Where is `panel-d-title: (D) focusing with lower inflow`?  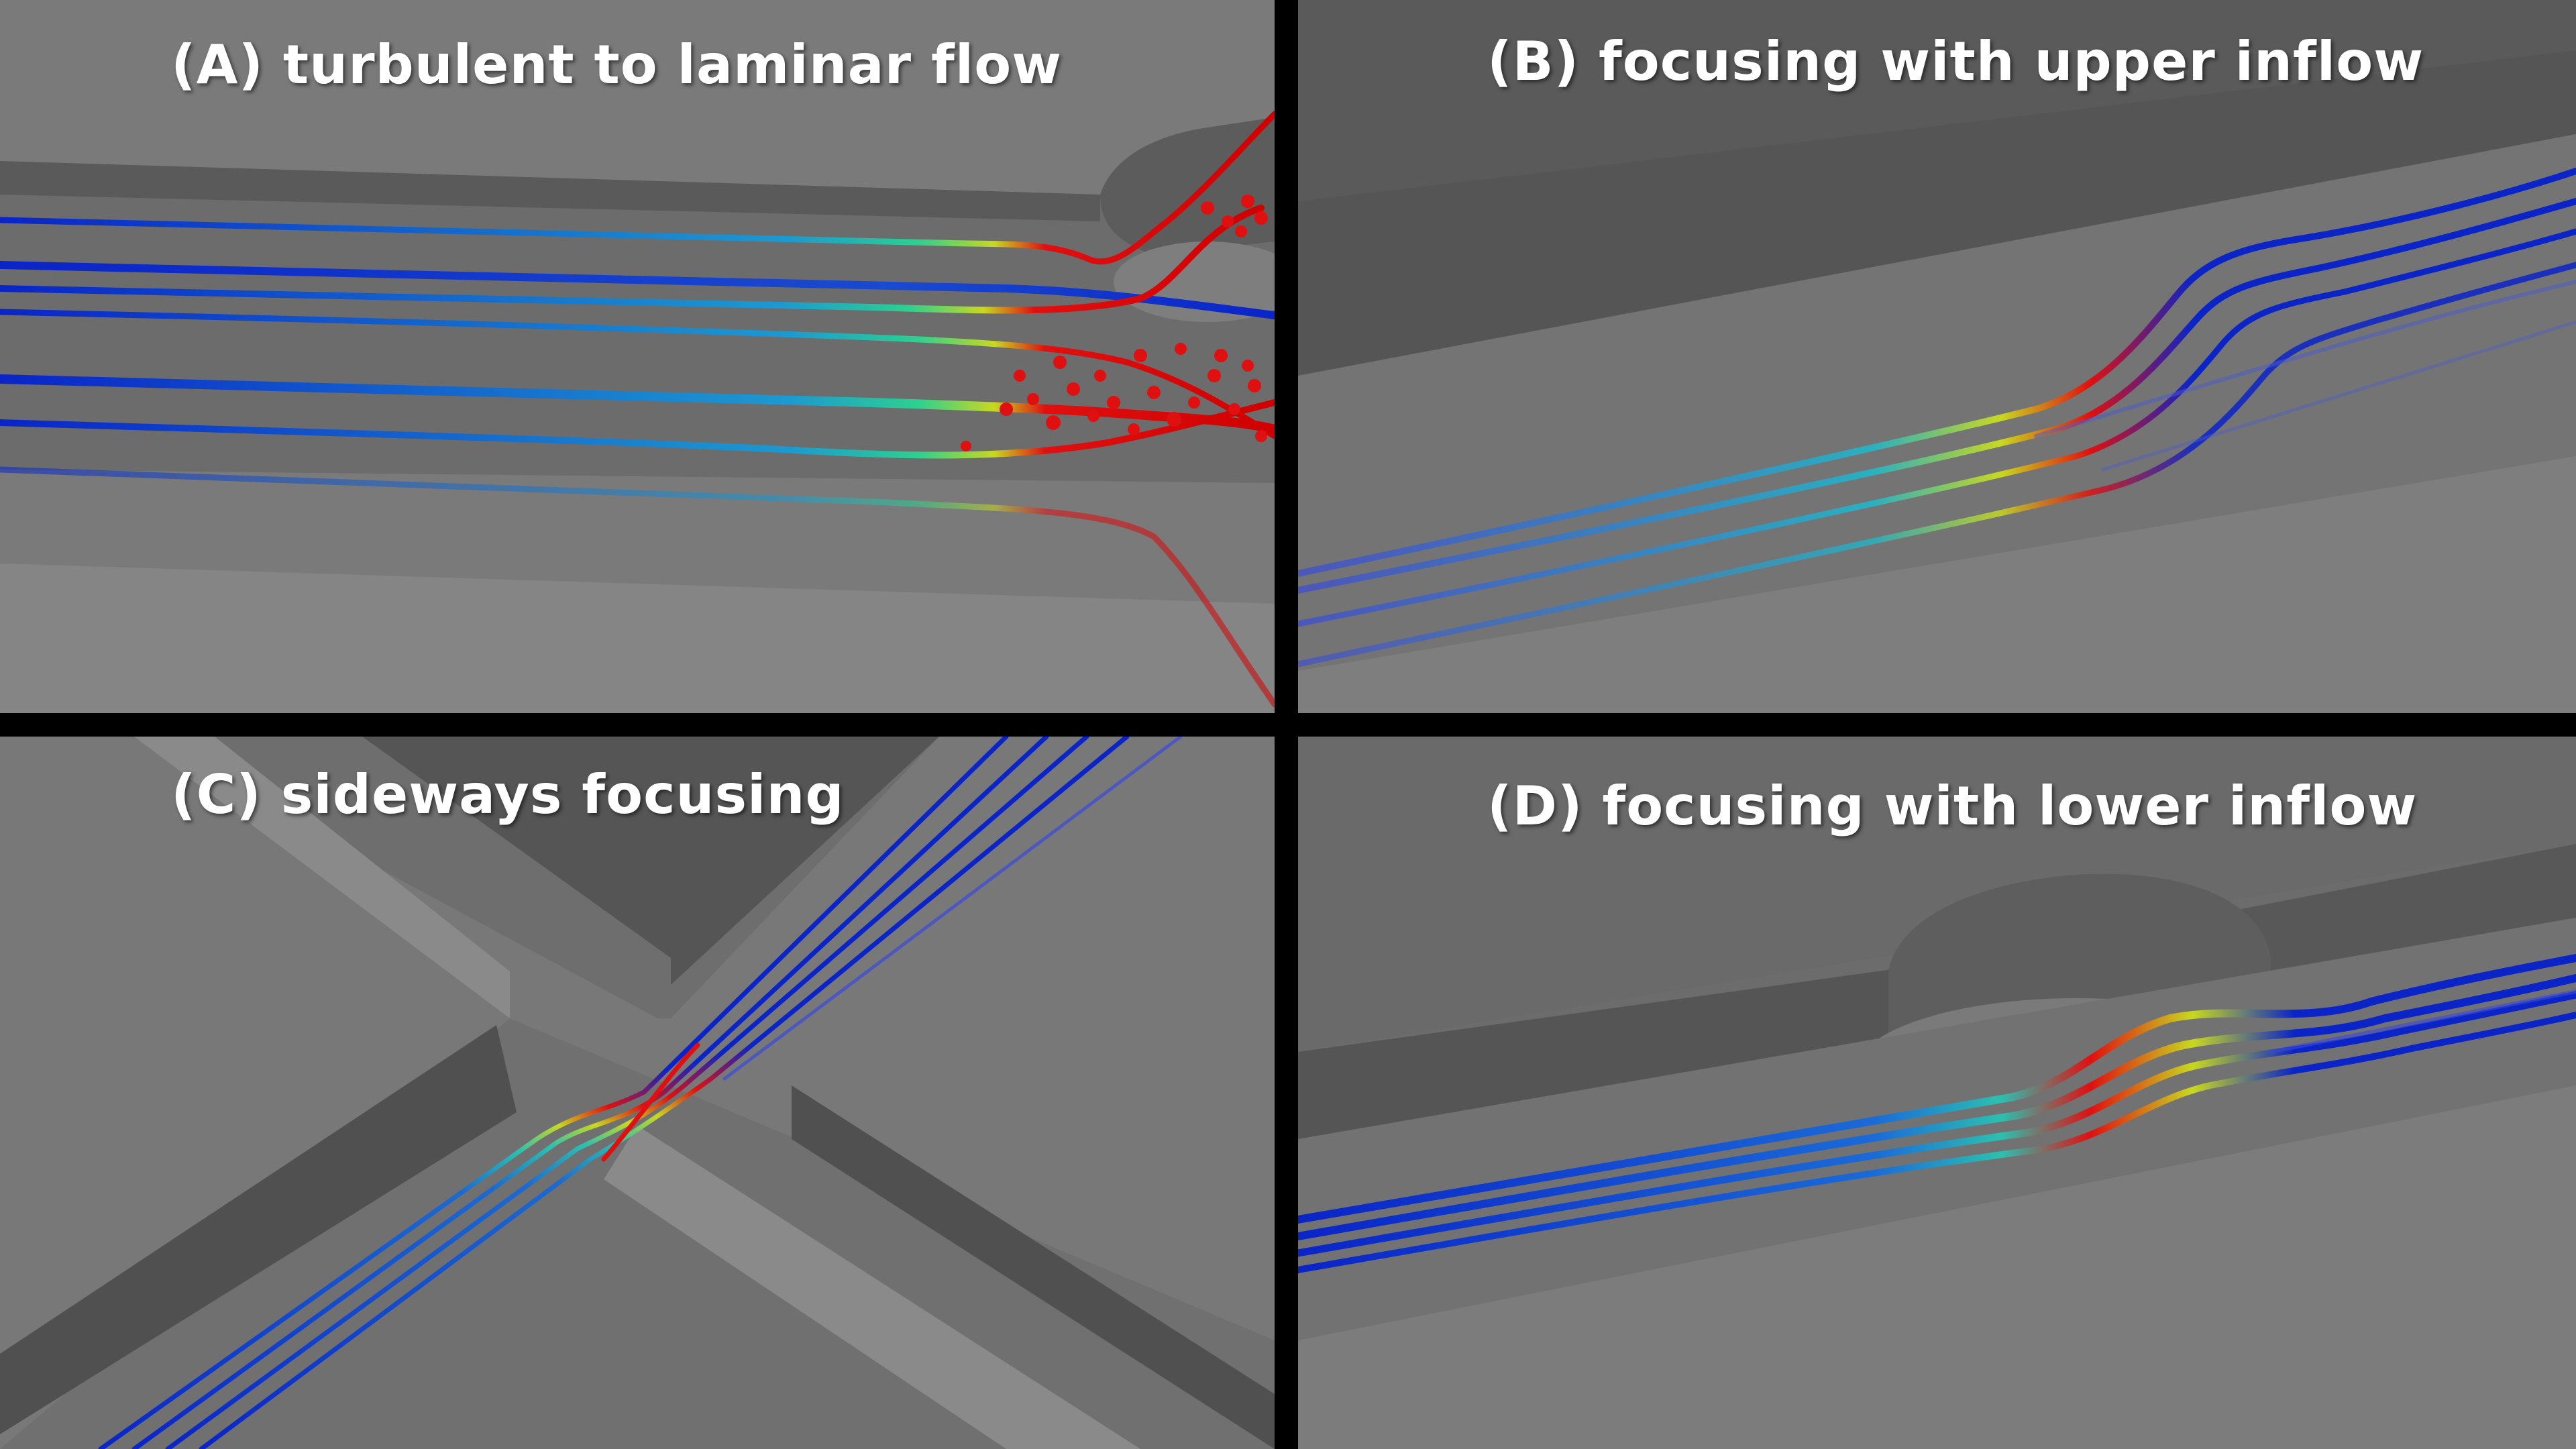 panel-d-title: (D) focusing with lower inflow is located at coordinates (1952, 806).